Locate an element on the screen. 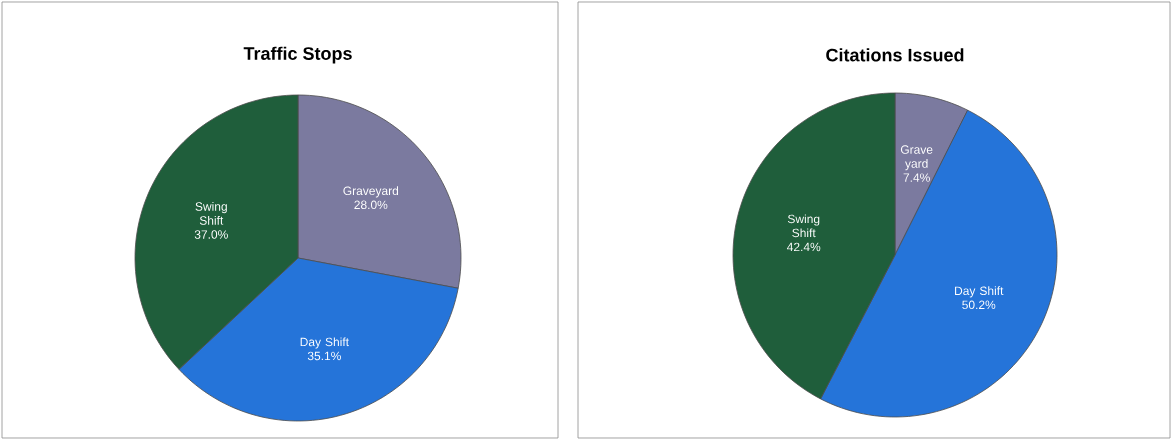 The image size is (1174, 439). chart-title: Citations Issued is located at coordinates (895, 55).